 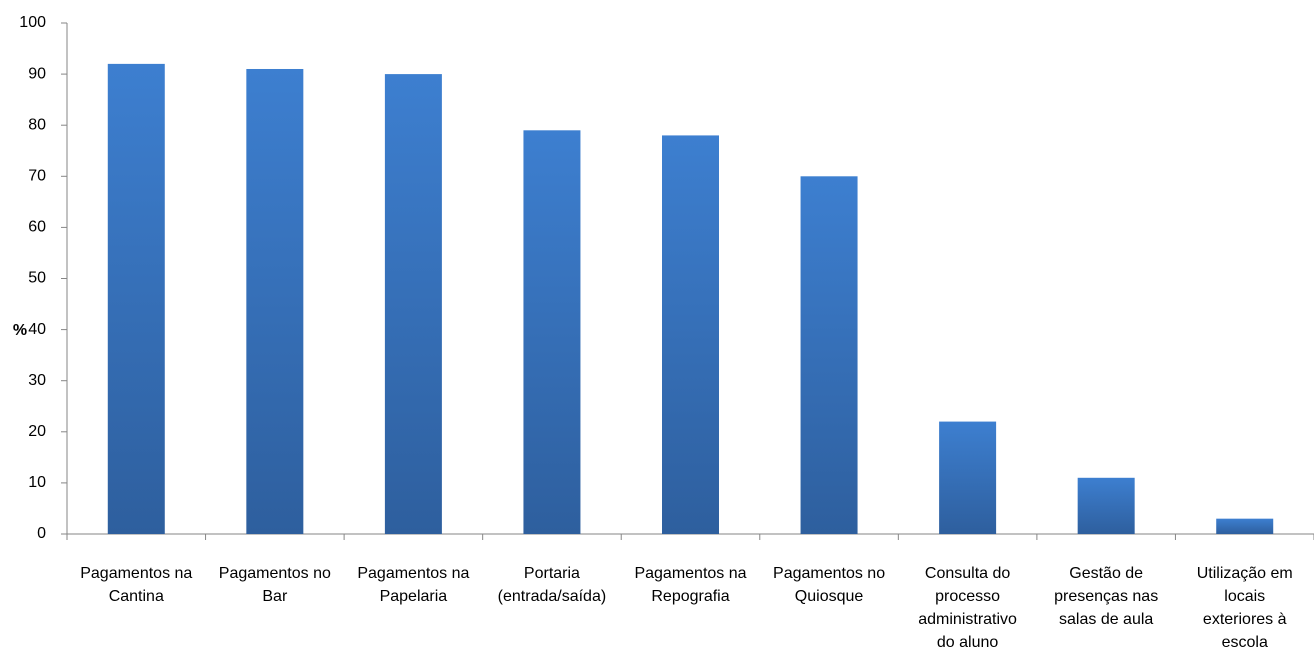 What do you see at coordinates (1245, 608) in the screenshot?
I see `x-category-label: Utilização em locais exteriores à escola` at bounding box center [1245, 608].